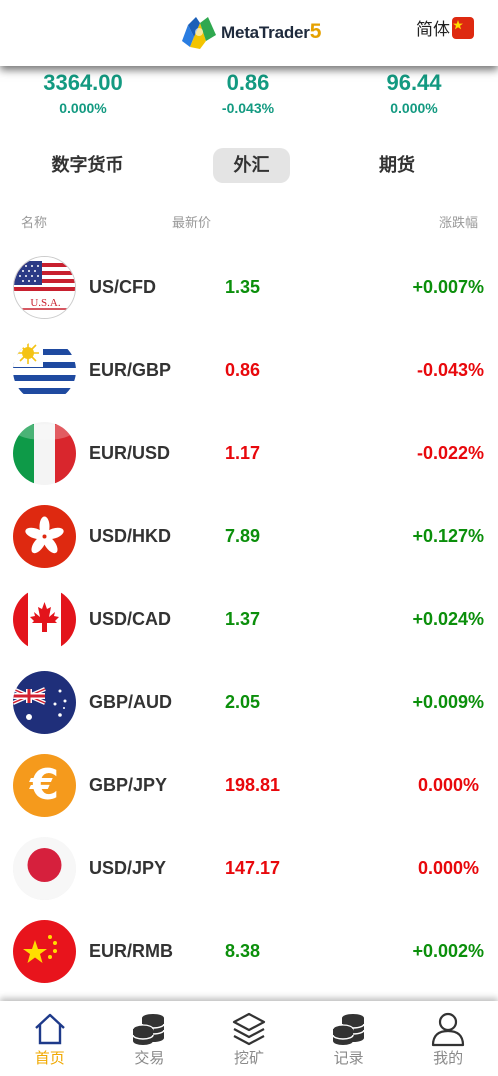 The image size is (498, 1076). What do you see at coordinates (34, 223) in the screenshot?
I see `column-header-name: 名称` at bounding box center [34, 223].